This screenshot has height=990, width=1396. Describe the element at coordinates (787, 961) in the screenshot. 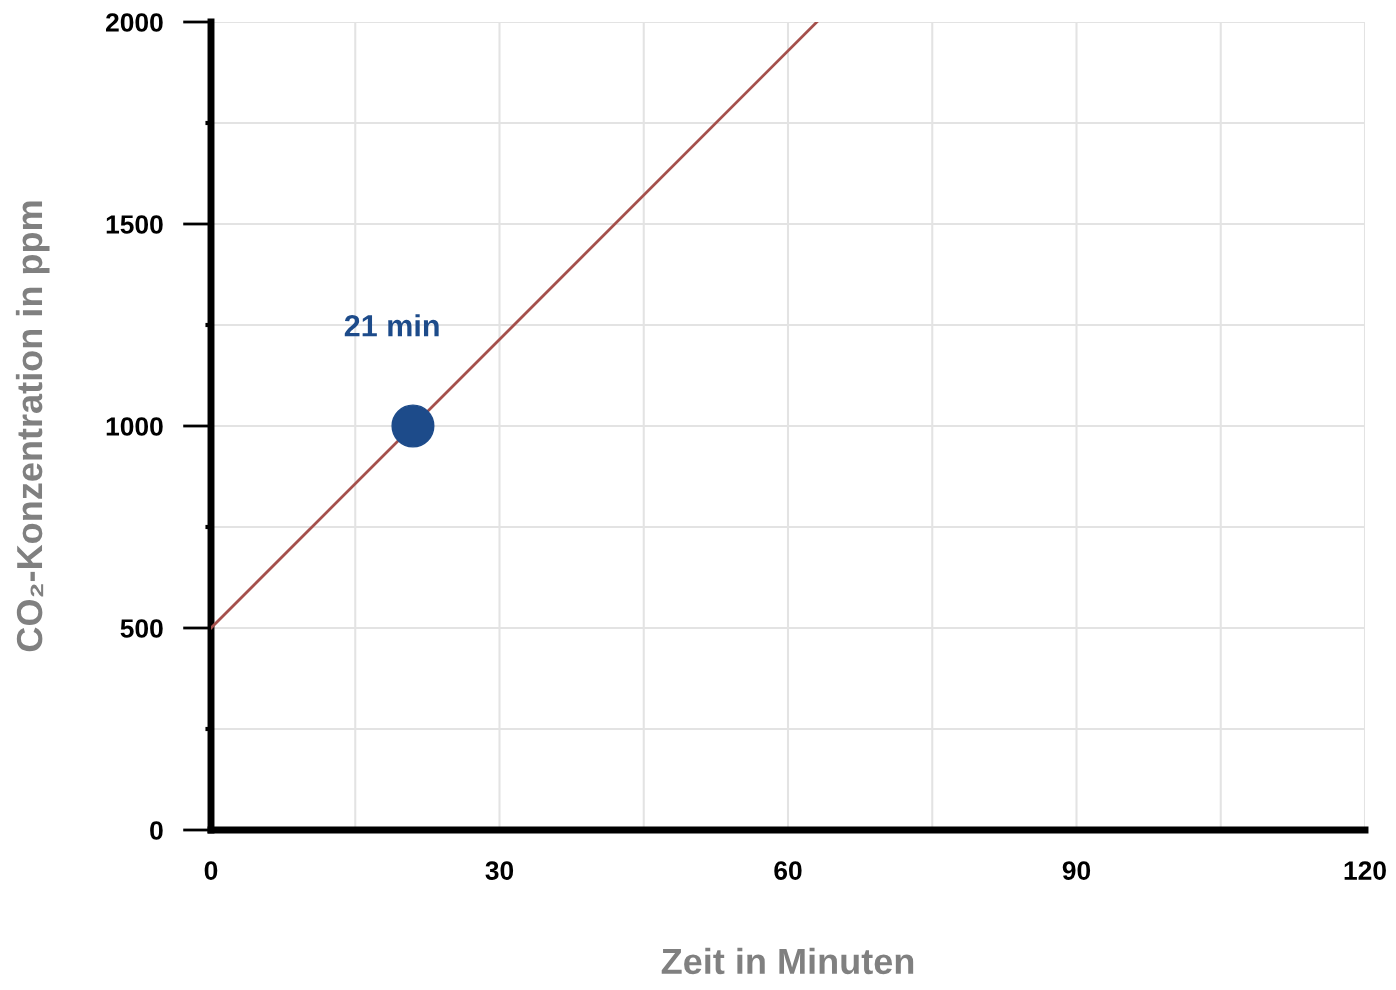

I see `x-axis-title: Zeit in Minuten` at that location.